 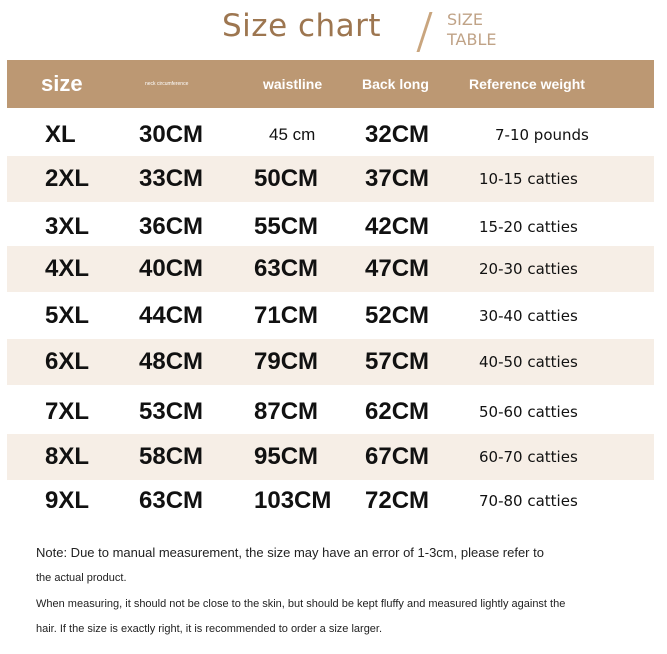 I want to click on neck-cell: 63CM, so click(x=171, y=500).